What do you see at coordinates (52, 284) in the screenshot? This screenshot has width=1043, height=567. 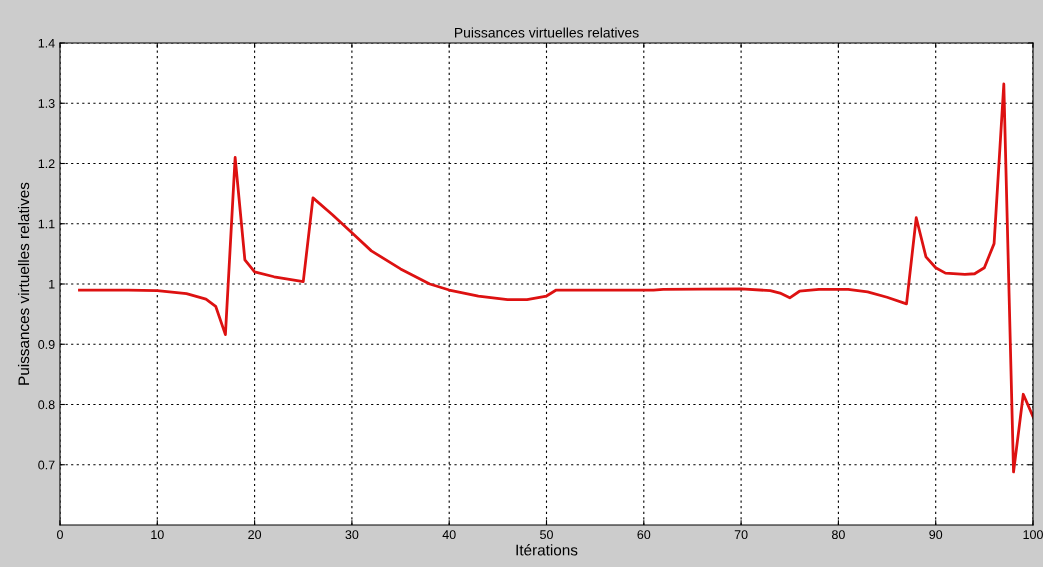 I see `y-tick-label: 1` at bounding box center [52, 284].